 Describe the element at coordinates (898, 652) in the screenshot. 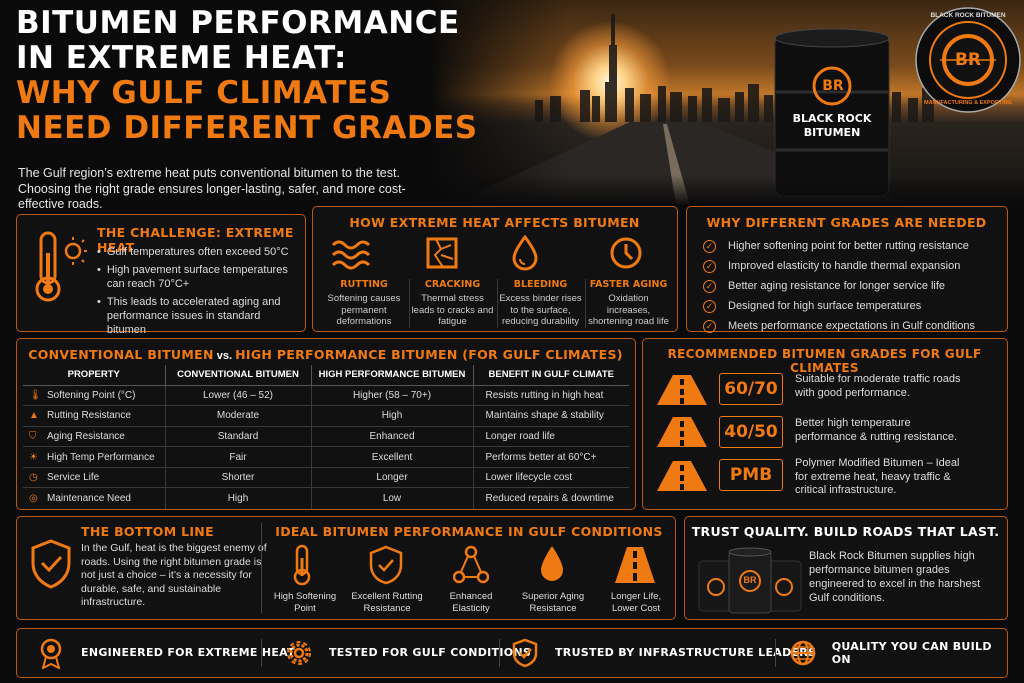

I see `footer-item: QUALITY YOU CAN BUILD ON` at that location.